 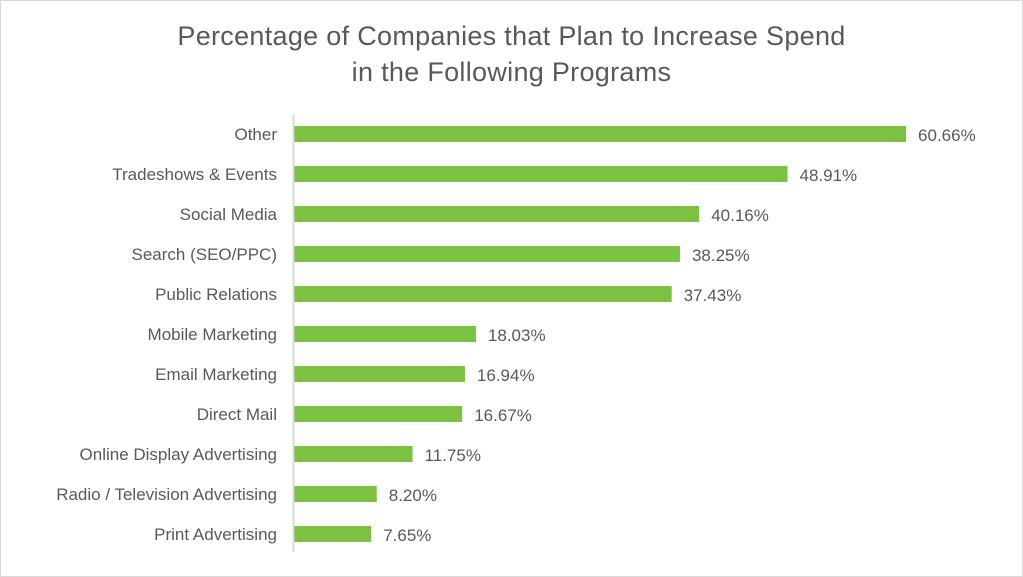 What do you see at coordinates (166, 494) in the screenshot?
I see `category-label: Radio / Television Advertising` at bounding box center [166, 494].